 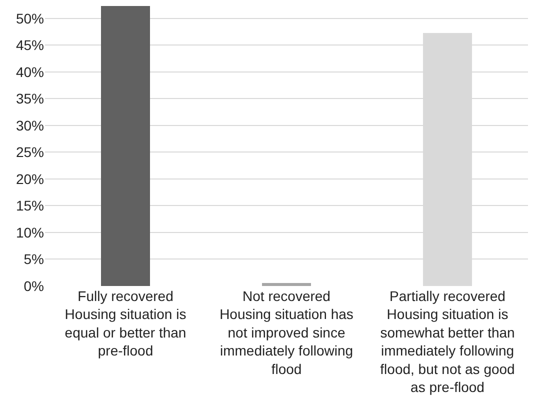 What do you see at coordinates (30, 98) in the screenshot?
I see `y-tick-label: 35%` at bounding box center [30, 98].